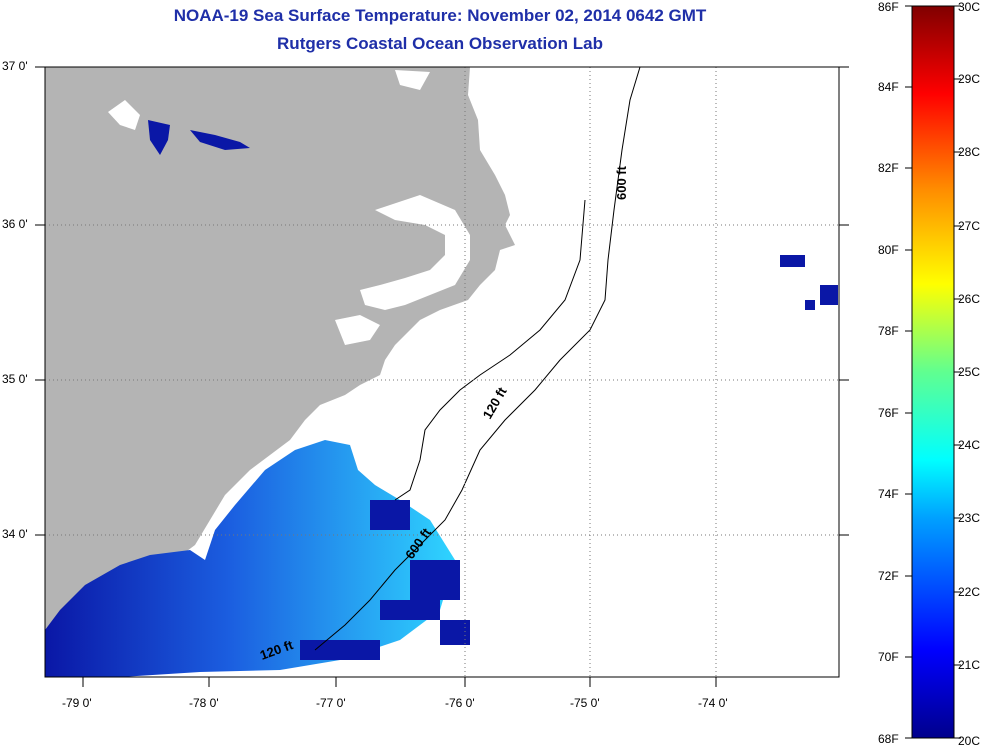 Image resolution: width=992 pixels, height=754 pixels. What do you see at coordinates (969, 372) in the screenshot?
I see `colorbar-c-label: 25C` at bounding box center [969, 372].